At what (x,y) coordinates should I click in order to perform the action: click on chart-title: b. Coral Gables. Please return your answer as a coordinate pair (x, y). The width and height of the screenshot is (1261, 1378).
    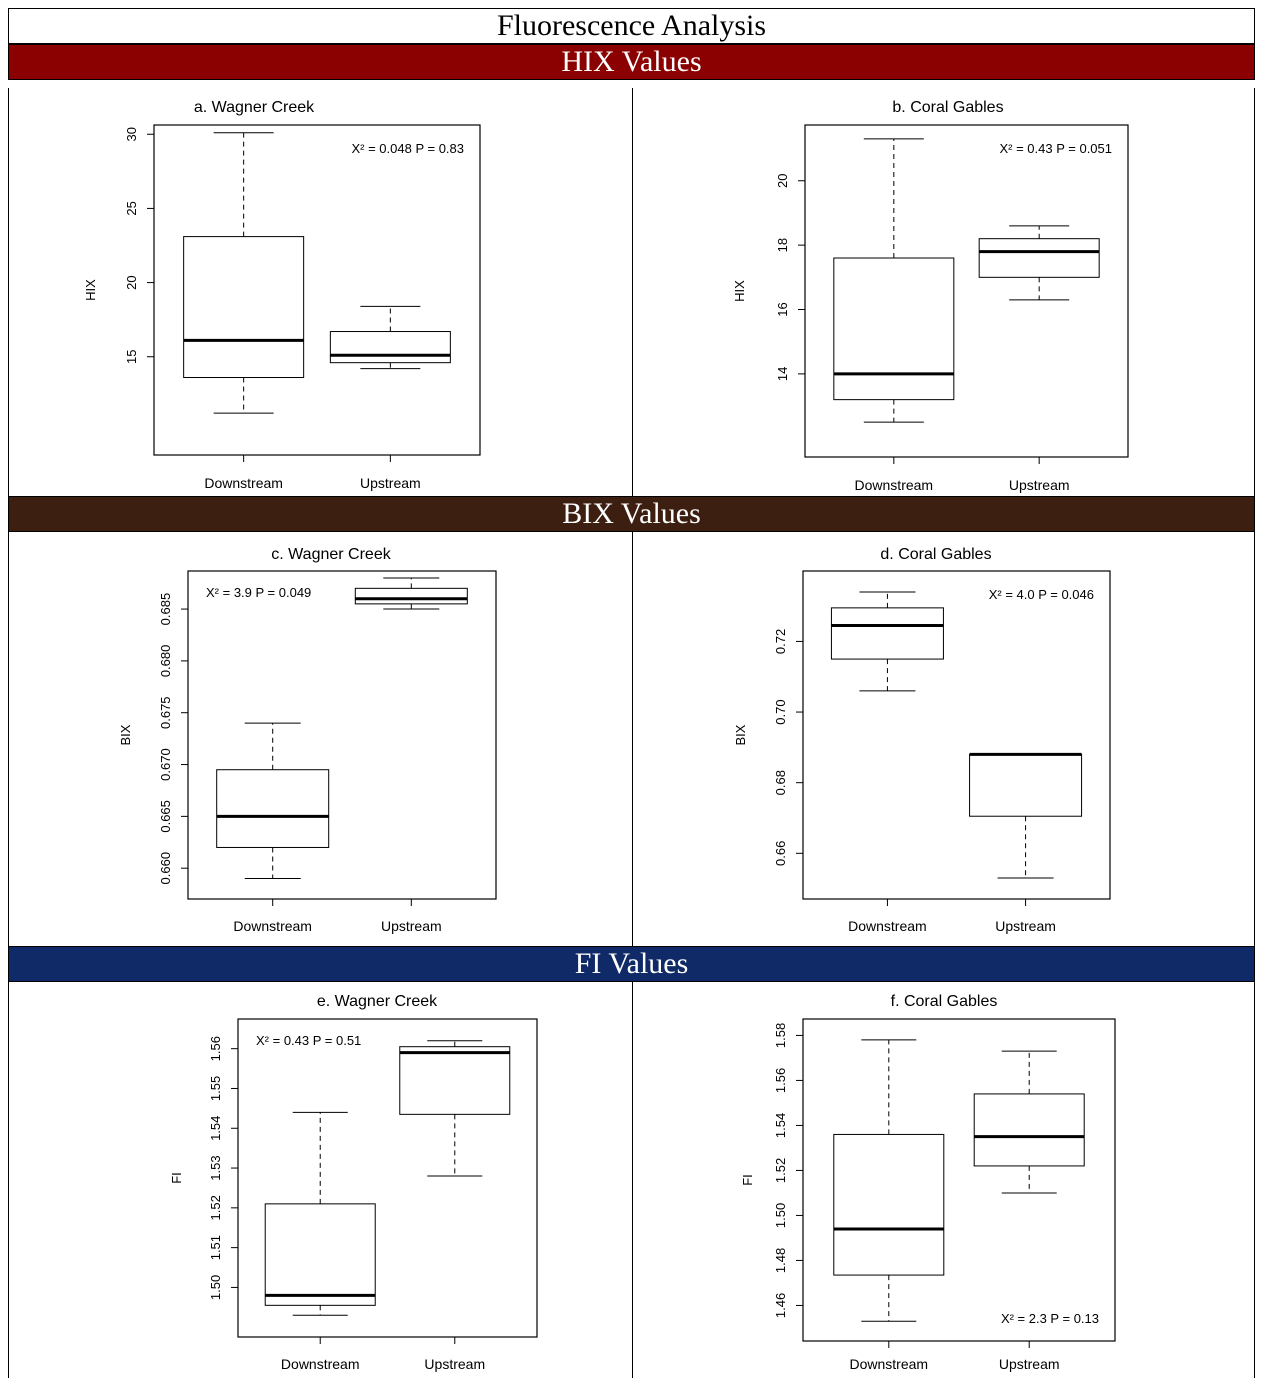
    Looking at the image, I should click on (947, 107).